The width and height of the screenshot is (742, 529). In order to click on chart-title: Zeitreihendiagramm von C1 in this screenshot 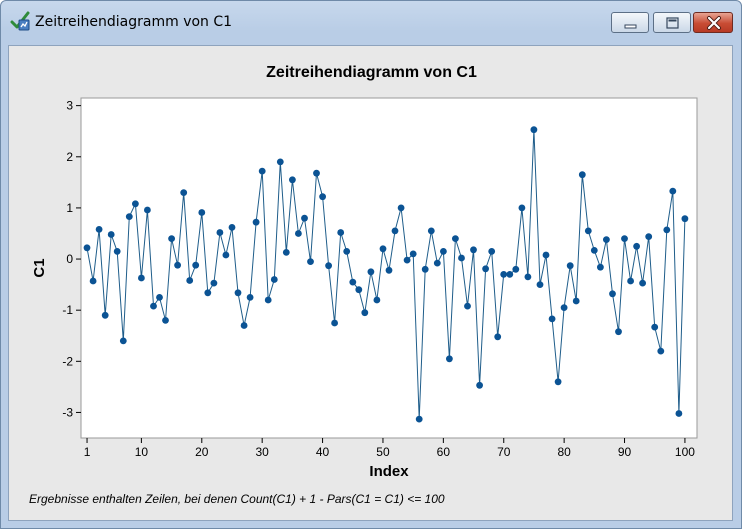, I will do `click(371, 72)`.